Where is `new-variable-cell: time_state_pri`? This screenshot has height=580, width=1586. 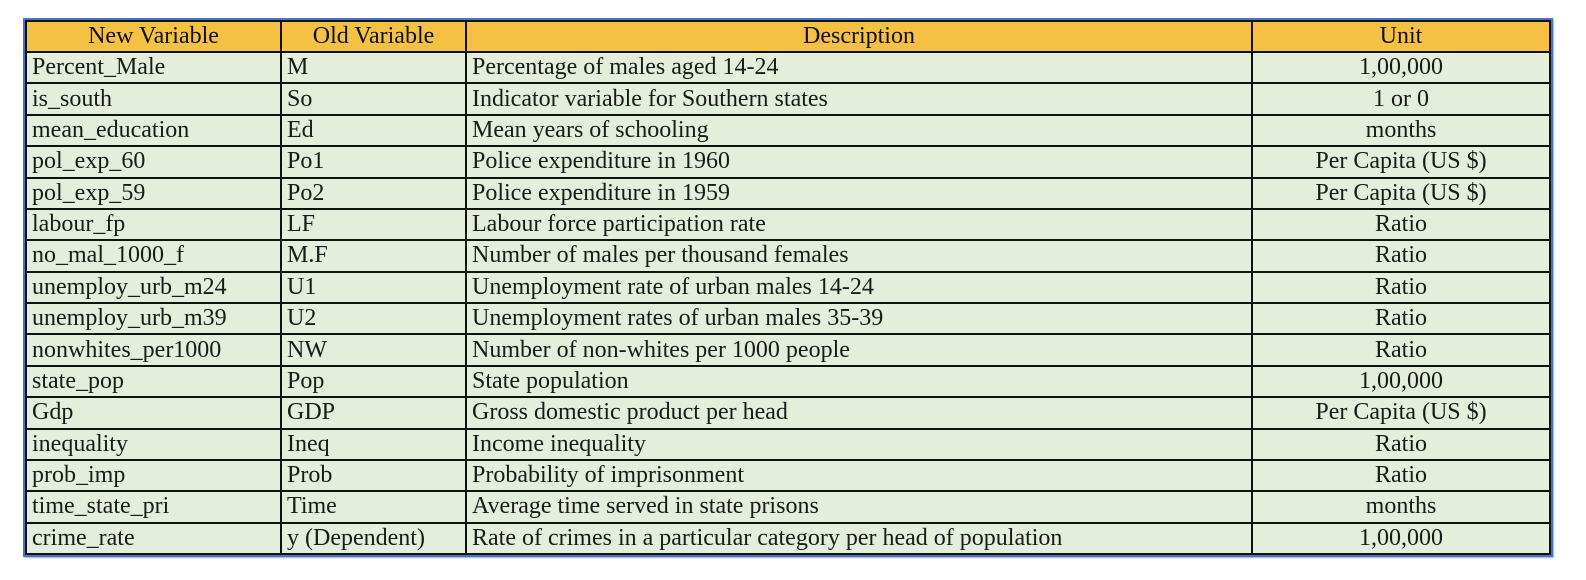 new-variable-cell: time_state_pri is located at coordinates (153, 507).